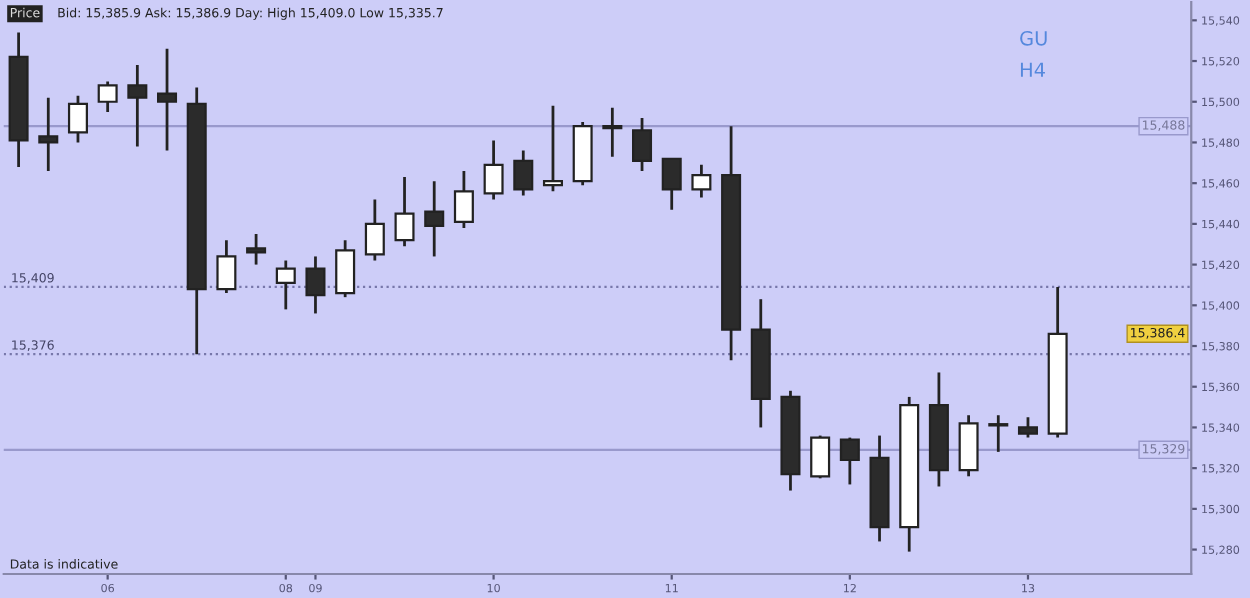 The width and height of the screenshot is (1250, 598). Describe the element at coordinates (1033, 38) in the screenshot. I see `text: GU` at that location.